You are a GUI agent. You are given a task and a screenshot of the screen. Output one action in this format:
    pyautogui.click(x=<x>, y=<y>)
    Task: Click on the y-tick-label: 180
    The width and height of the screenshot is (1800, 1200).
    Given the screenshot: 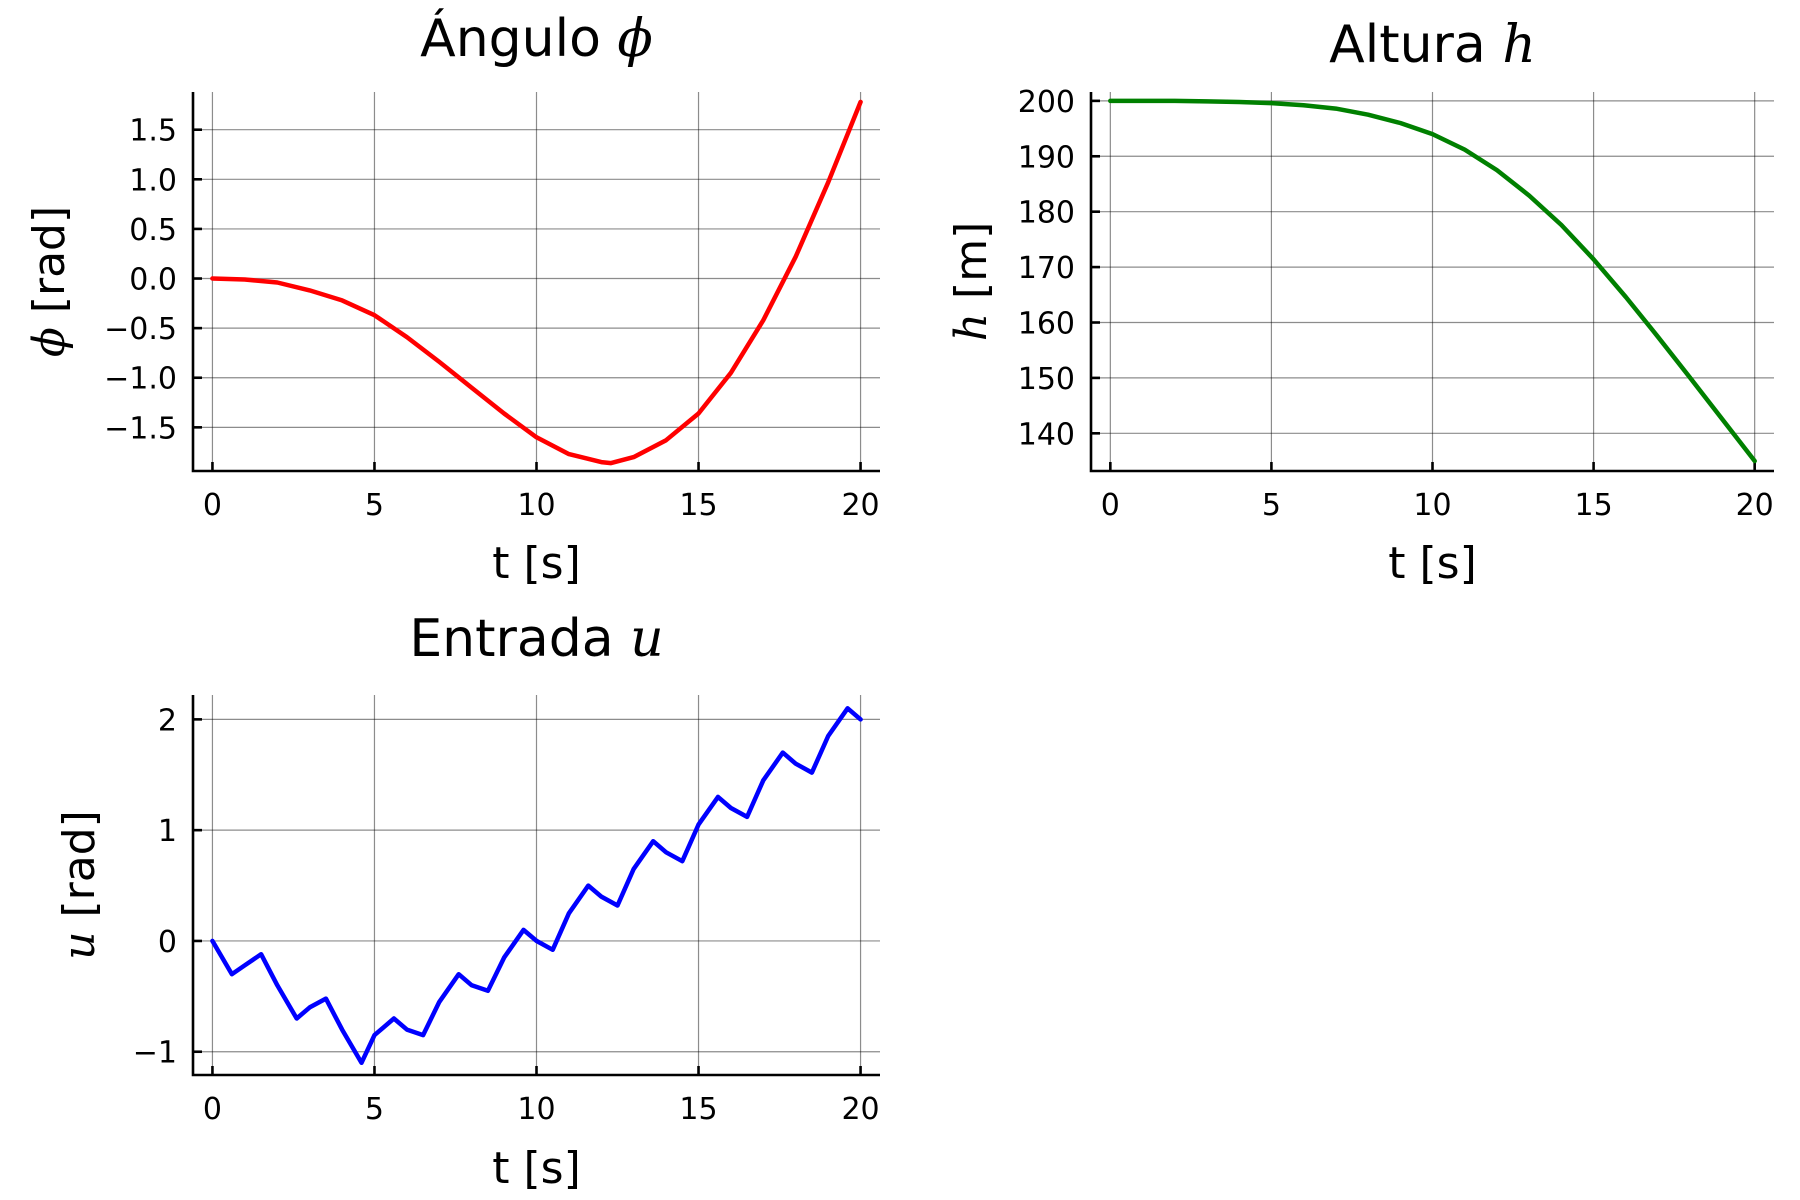 What is the action you would take?
    pyautogui.click(x=1046, y=213)
    